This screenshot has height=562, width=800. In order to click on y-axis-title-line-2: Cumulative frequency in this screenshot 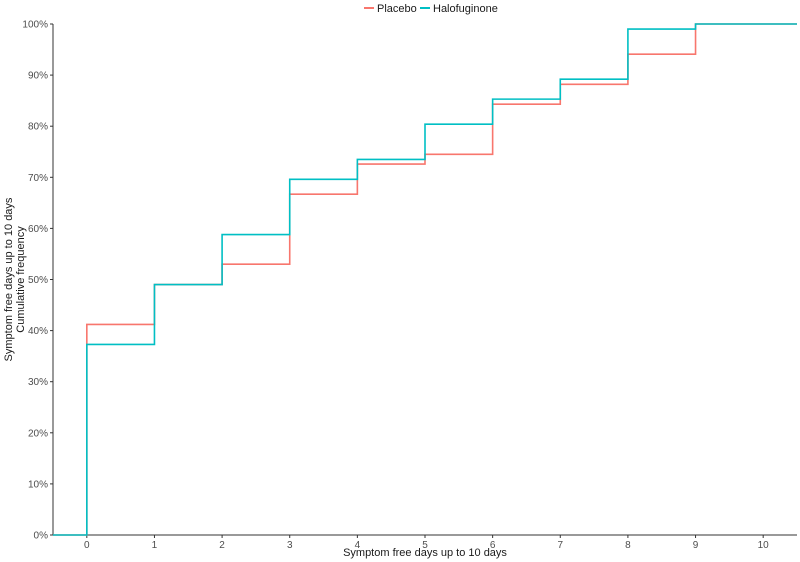, I will do `click(21, 279)`.